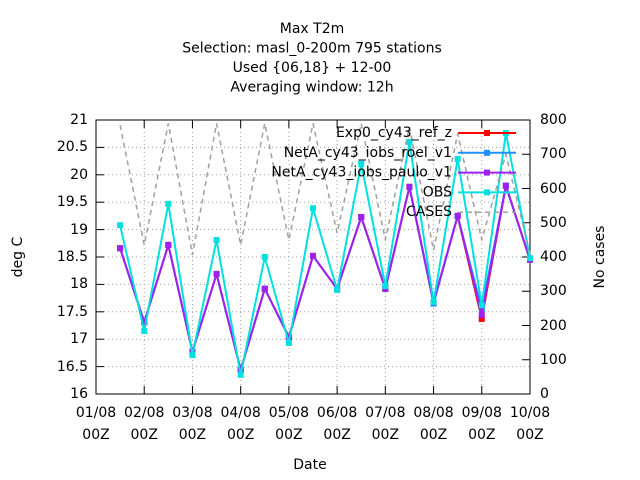 Image resolution: width=640 pixels, height=480 pixels. I want to click on y-tick-label: 16.5, so click(72, 366).